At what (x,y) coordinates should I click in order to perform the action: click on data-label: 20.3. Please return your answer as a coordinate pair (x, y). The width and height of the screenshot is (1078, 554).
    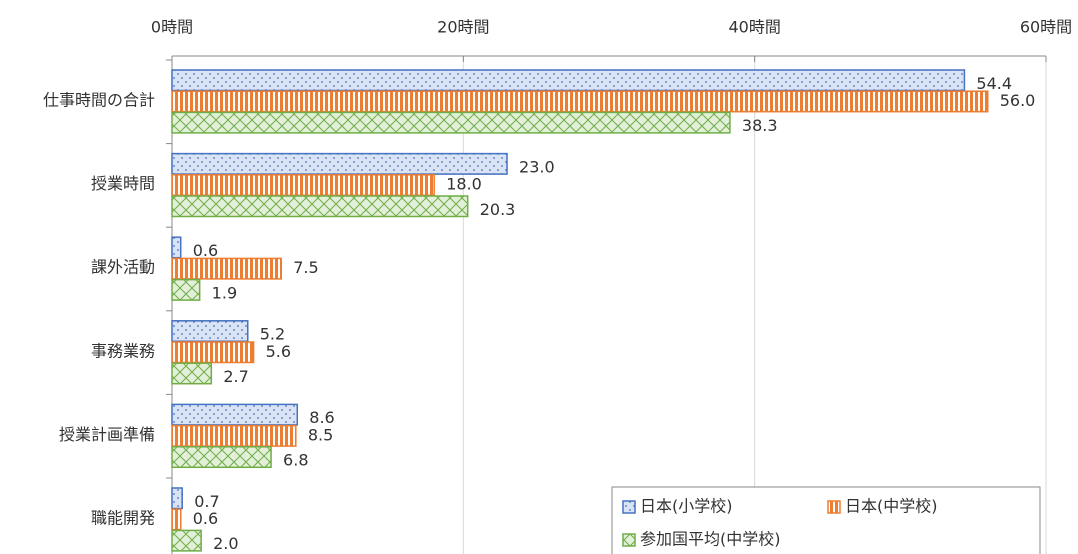
    Looking at the image, I should click on (498, 209).